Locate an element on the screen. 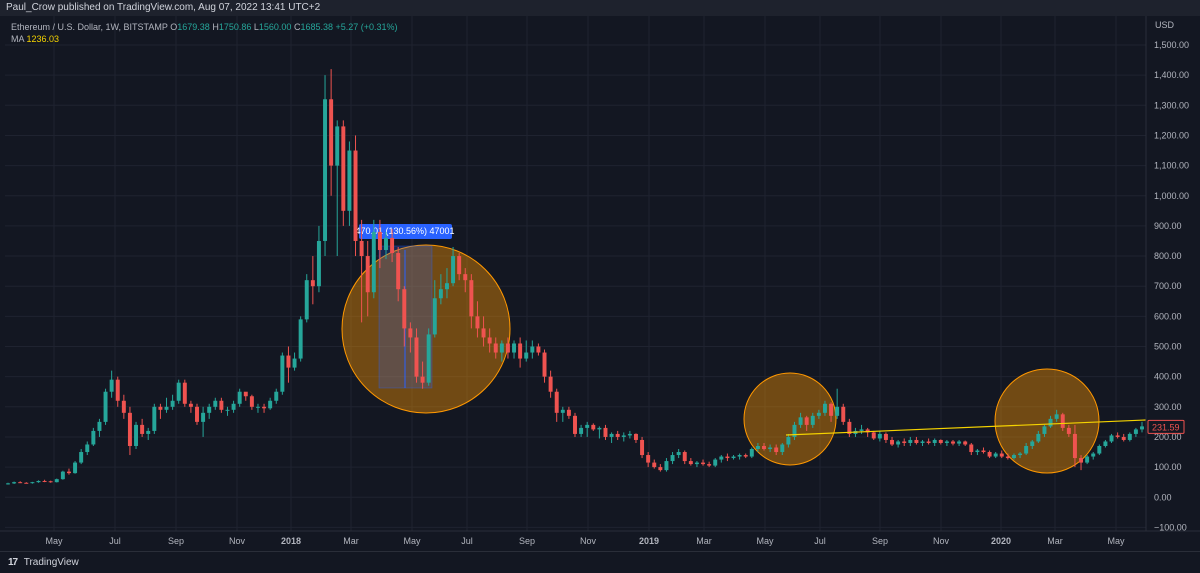  y-tick-label: 800.00 is located at coordinates (1168, 256).